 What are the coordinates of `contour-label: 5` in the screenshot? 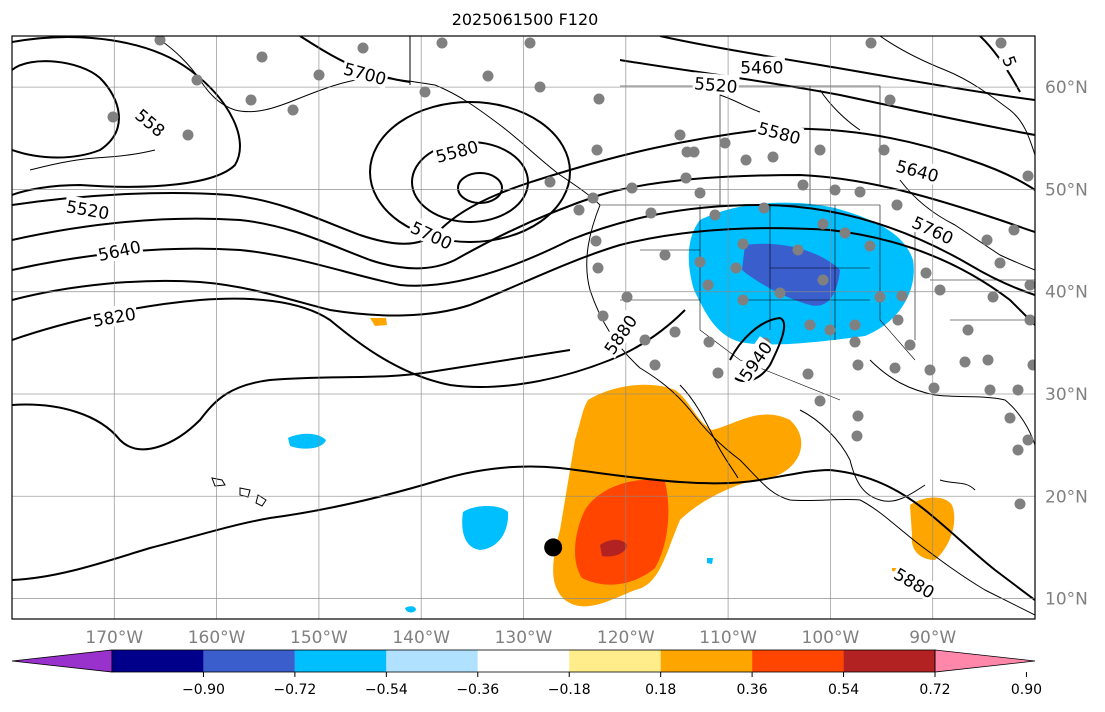 It's located at (1010, 61).